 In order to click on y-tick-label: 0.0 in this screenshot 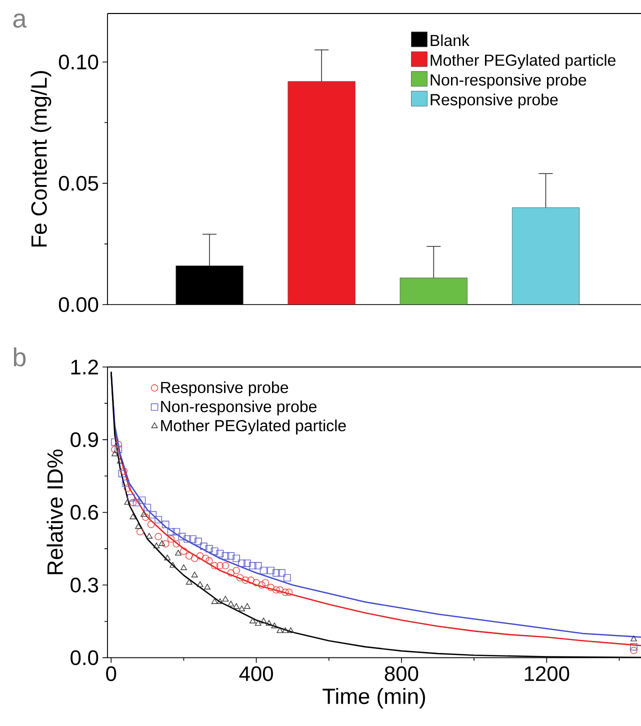, I will do `click(84, 658)`.